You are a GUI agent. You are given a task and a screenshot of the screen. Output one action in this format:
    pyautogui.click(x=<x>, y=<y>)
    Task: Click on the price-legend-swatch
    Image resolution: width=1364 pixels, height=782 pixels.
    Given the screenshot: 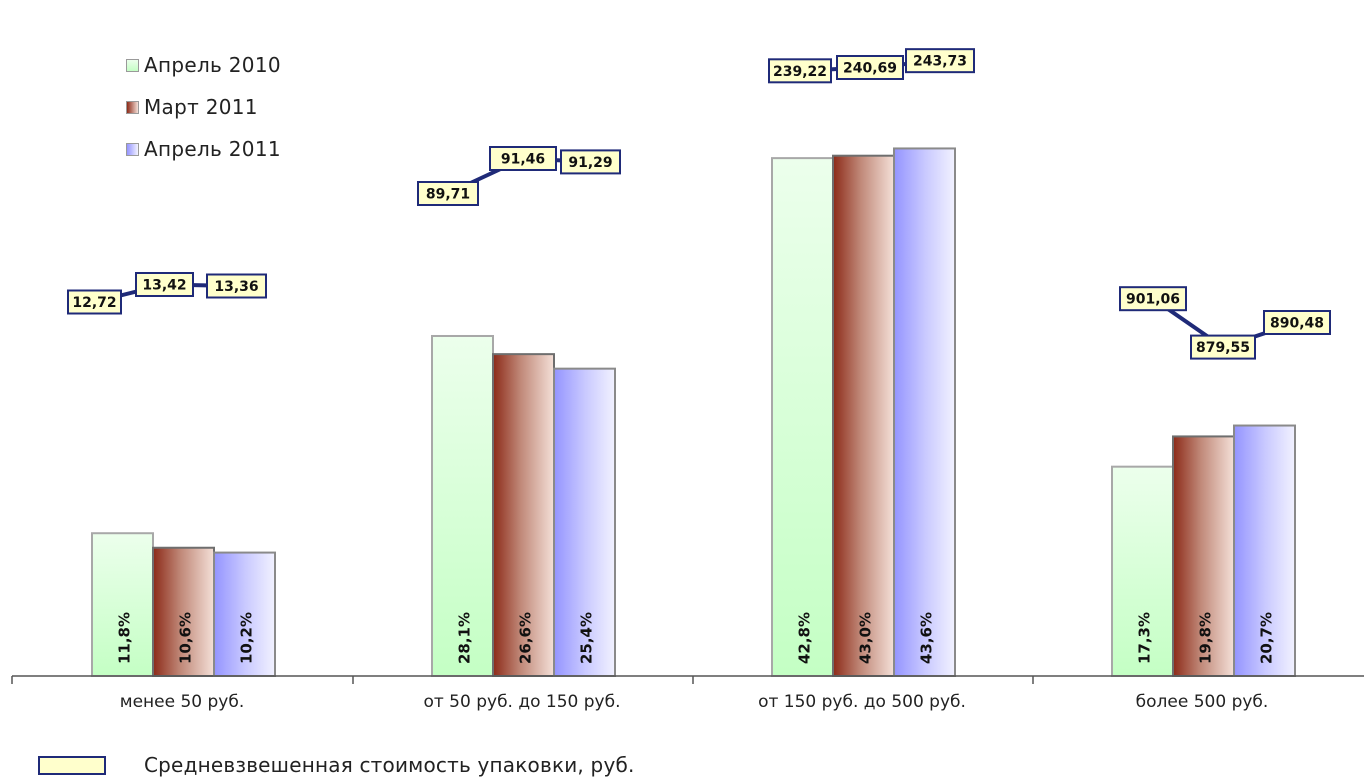 What is the action you would take?
    pyautogui.click(x=72, y=765)
    